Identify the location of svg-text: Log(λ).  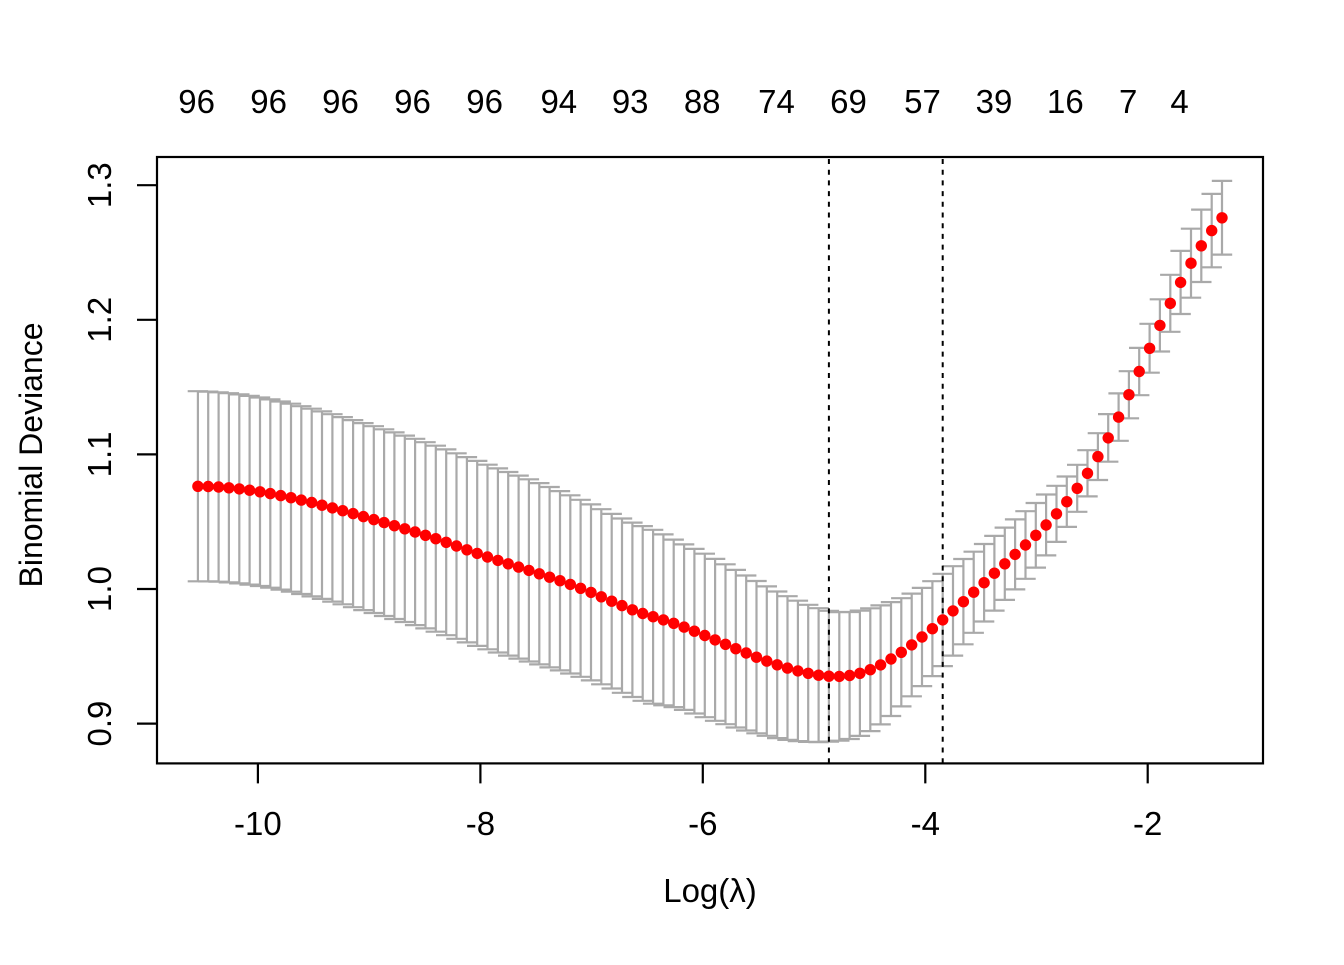
(710, 890).